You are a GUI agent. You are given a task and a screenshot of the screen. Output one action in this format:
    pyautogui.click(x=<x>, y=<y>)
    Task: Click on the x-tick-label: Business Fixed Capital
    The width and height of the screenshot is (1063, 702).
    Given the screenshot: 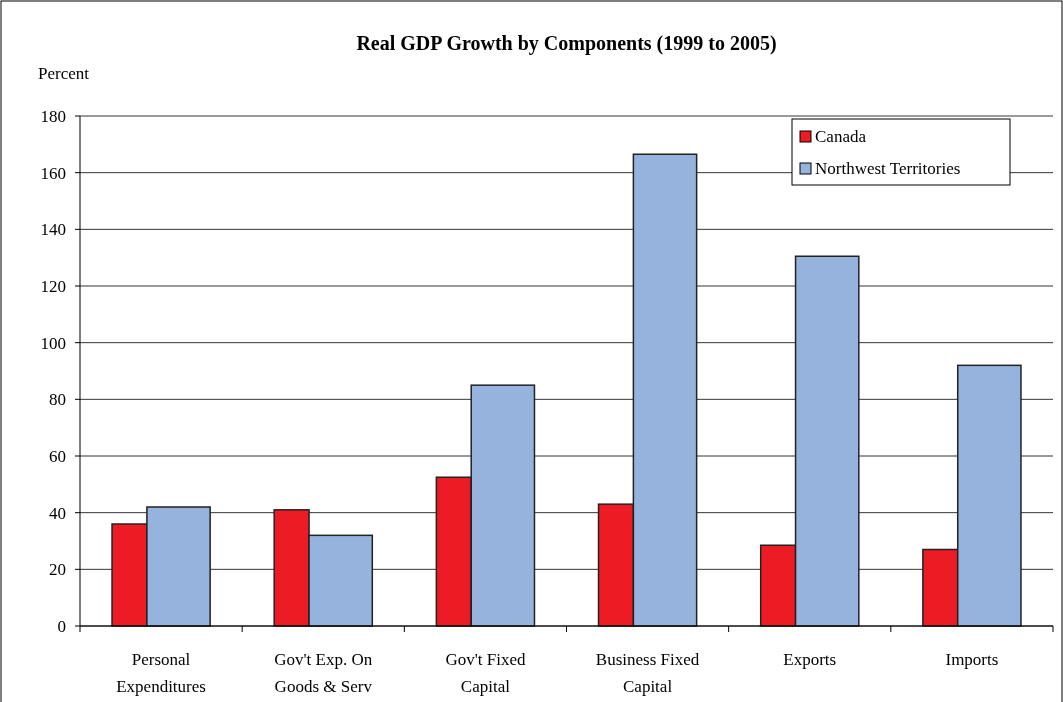 What is the action you would take?
    pyautogui.click(x=647, y=673)
    